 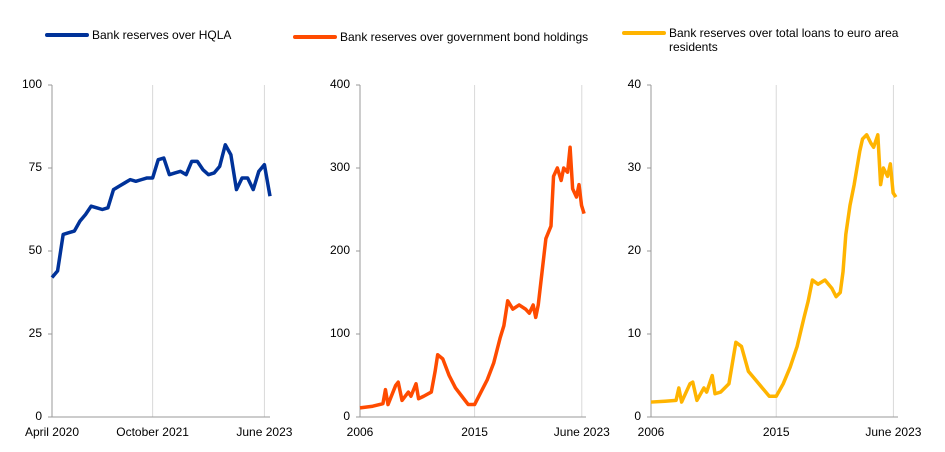 What do you see at coordinates (36, 333) in the screenshot?
I see `y-tick-label: 25` at bounding box center [36, 333].